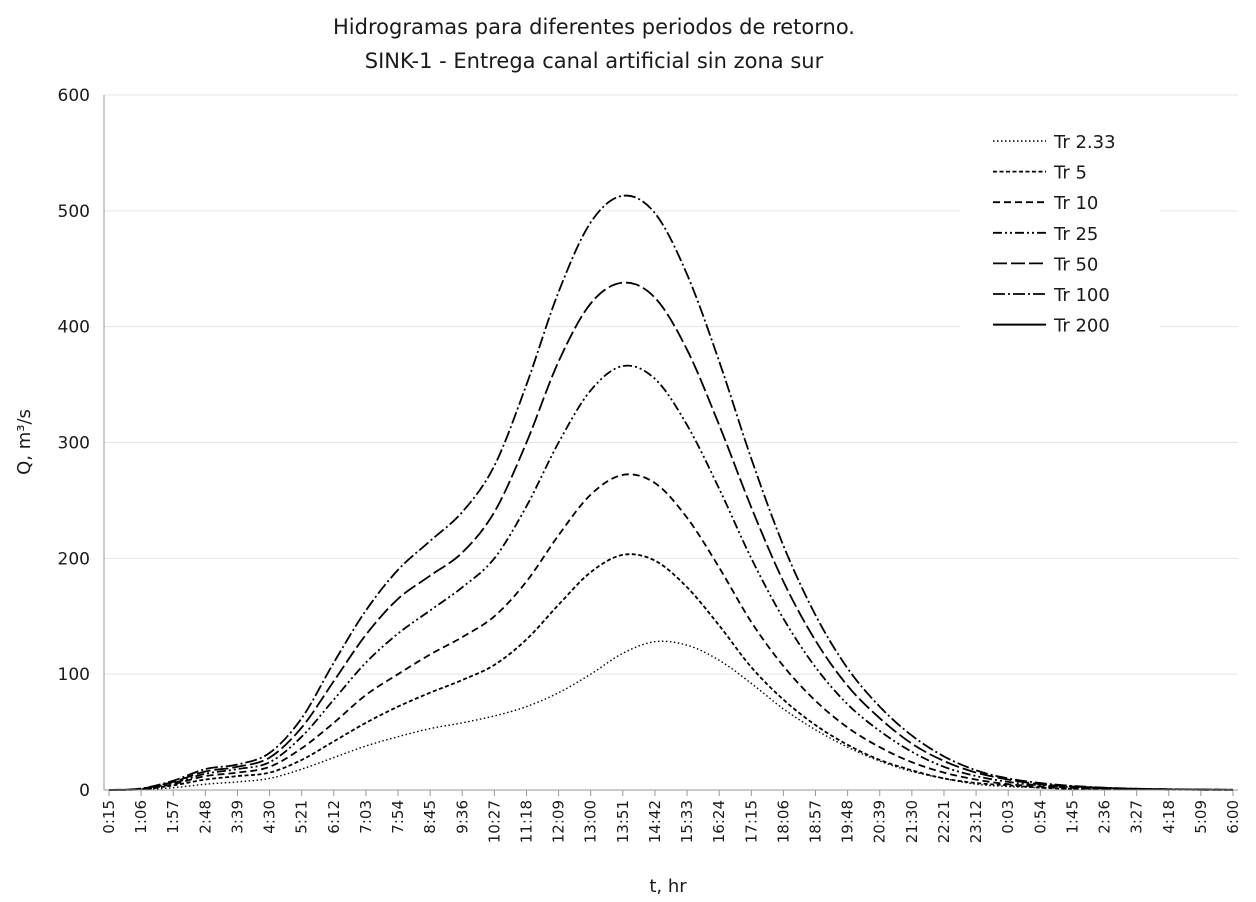 This screenshot has height=902, width=1256. I want to click on x-tick-label: 14:42, so click(655, 821).